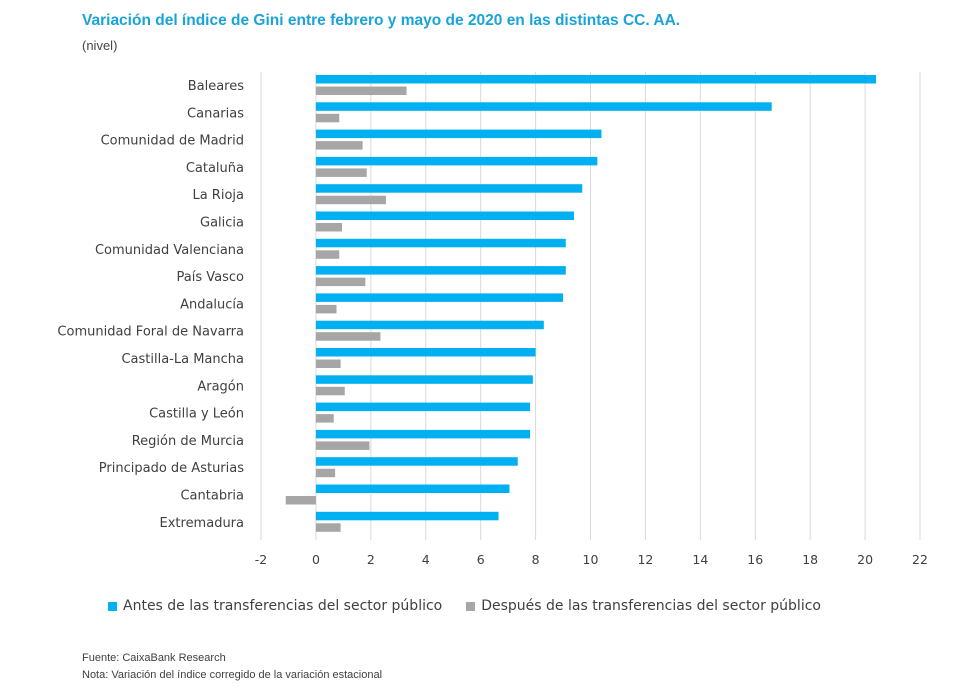  Describe the element at coordinates (316, 559) in the screenshot. I see `x-tick-label: 0` at that location.